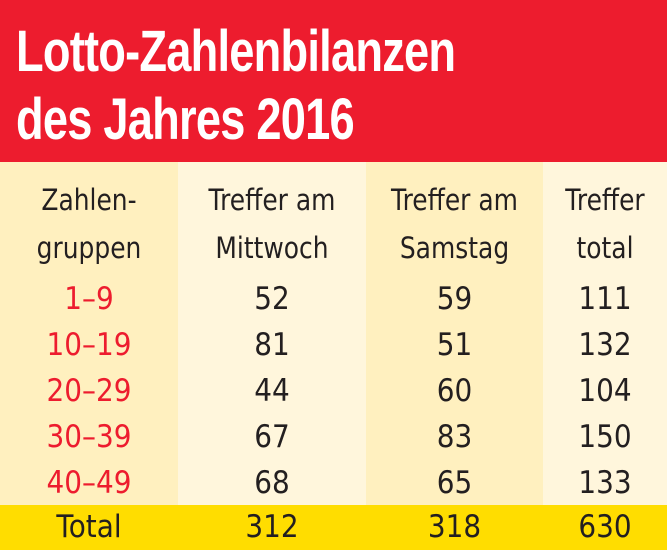 This screenshot has height=550, width=667. What do you see at coordinates (454, 437) in the screenshot?
I see `value-cell: 83` at bounding box center [454, 437].